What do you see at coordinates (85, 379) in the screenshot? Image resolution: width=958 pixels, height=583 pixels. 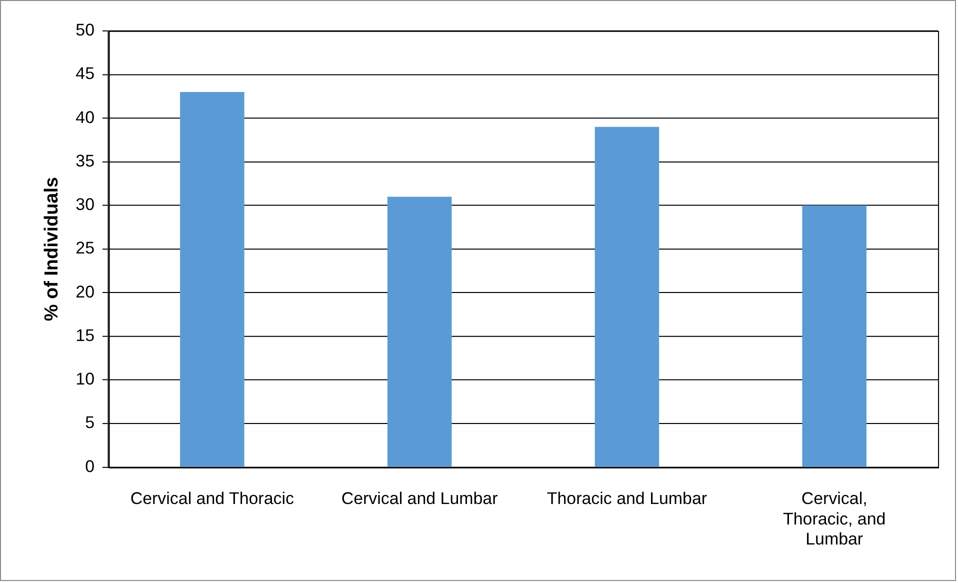 I see `y-tick-label: 10` at bounding box center [85, 379].